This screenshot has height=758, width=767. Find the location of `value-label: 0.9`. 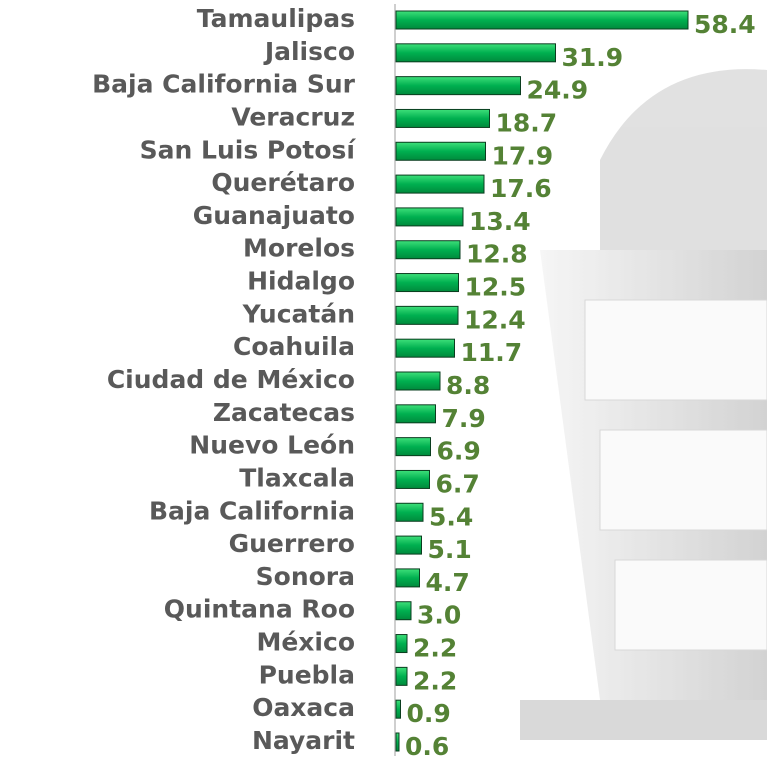

value-label: 0.9 is located at coordinates (429, 713).